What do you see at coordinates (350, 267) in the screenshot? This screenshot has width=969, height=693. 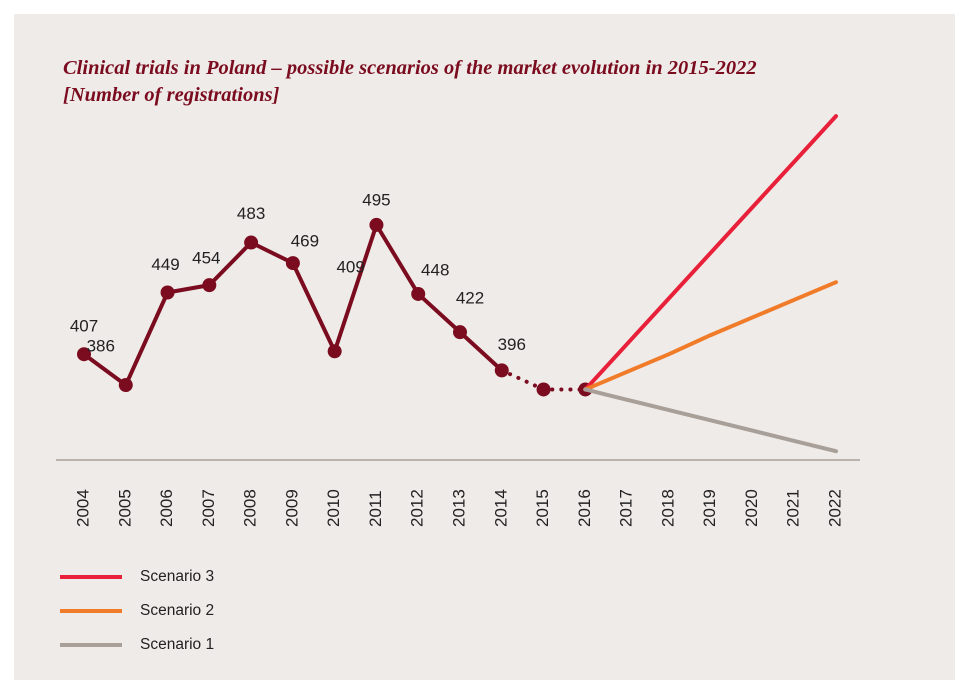 I see `data-label: 409` at bounding box center [350, 267].